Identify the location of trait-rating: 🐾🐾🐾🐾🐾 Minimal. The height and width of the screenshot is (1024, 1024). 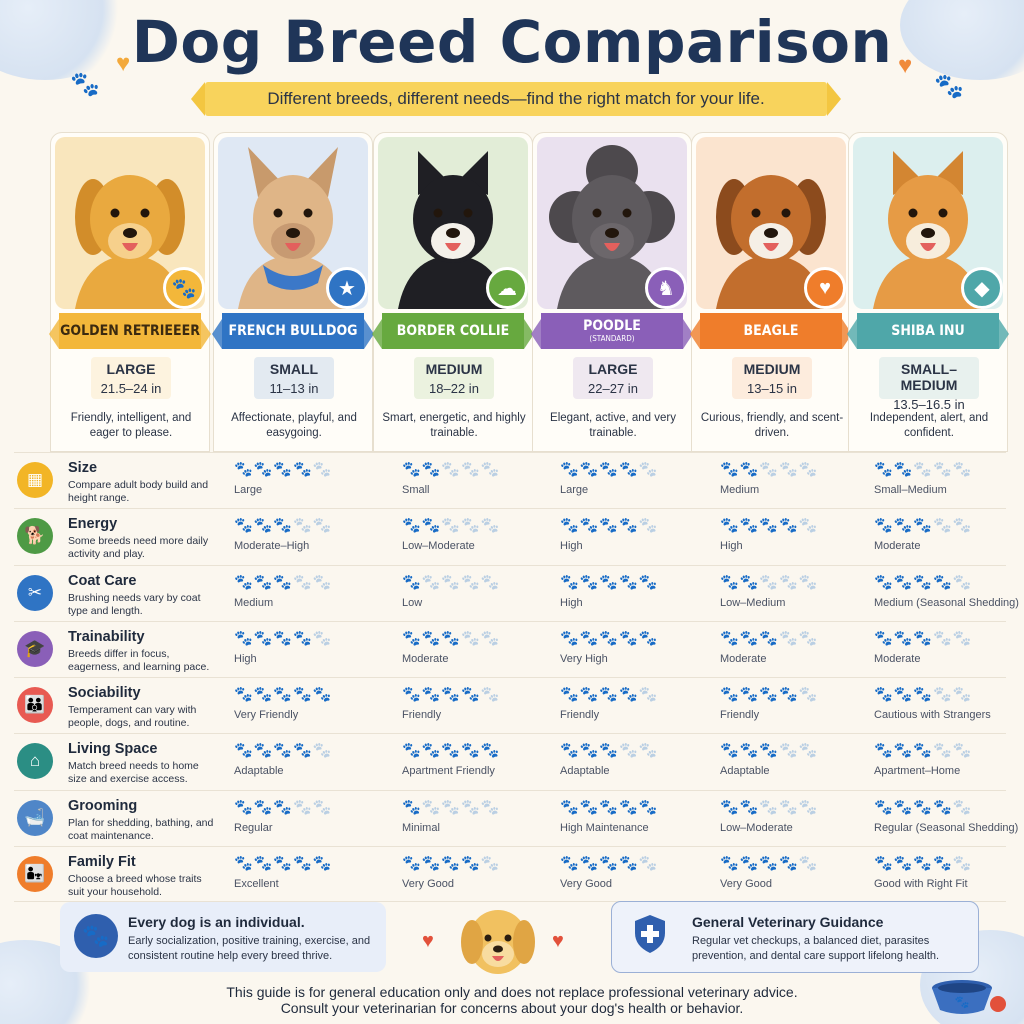
(477, 816).